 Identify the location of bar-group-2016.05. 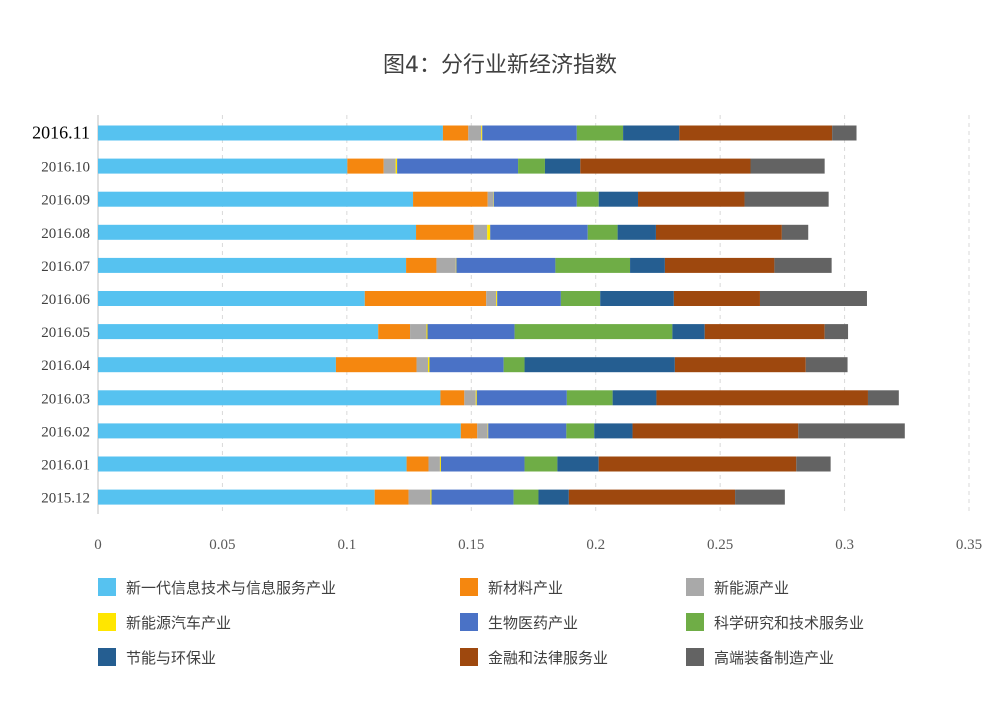
(473, 332).